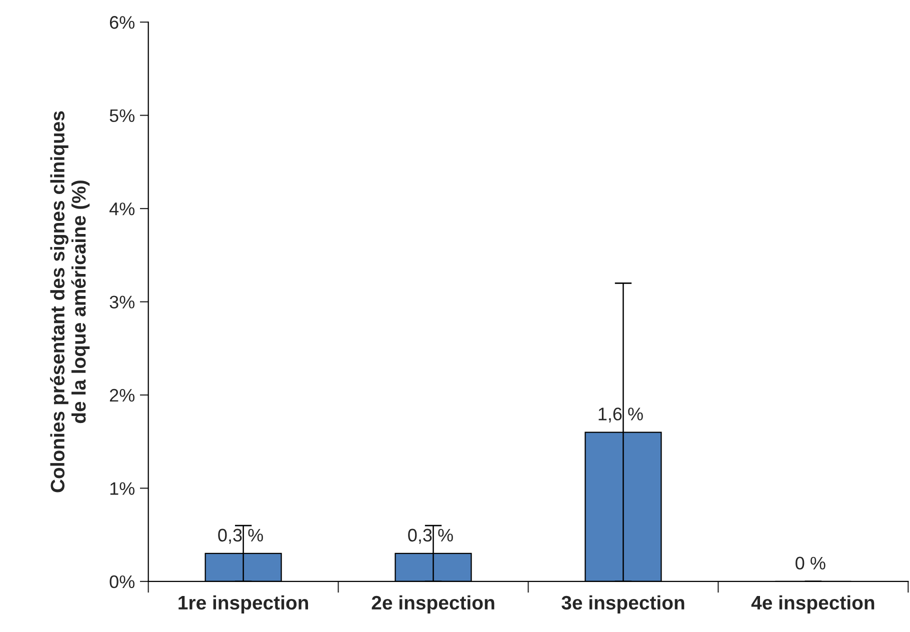 This screenshot has height=632, width=910. Describe the element at coordinates (122, 395) in the screenshot. I see `y-tick-label: 2%` at that location.